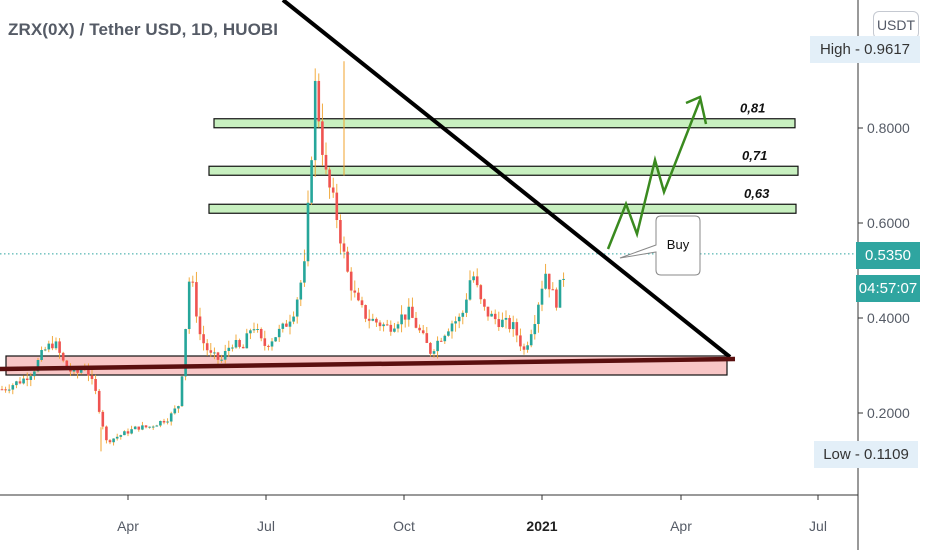 The width and height of the screenshot is (932, 555). What do you see at coordinates (866, 454) in the screenshot?
I see `low-price-label: Low - 0.1109` at bounding box center [866, 454].